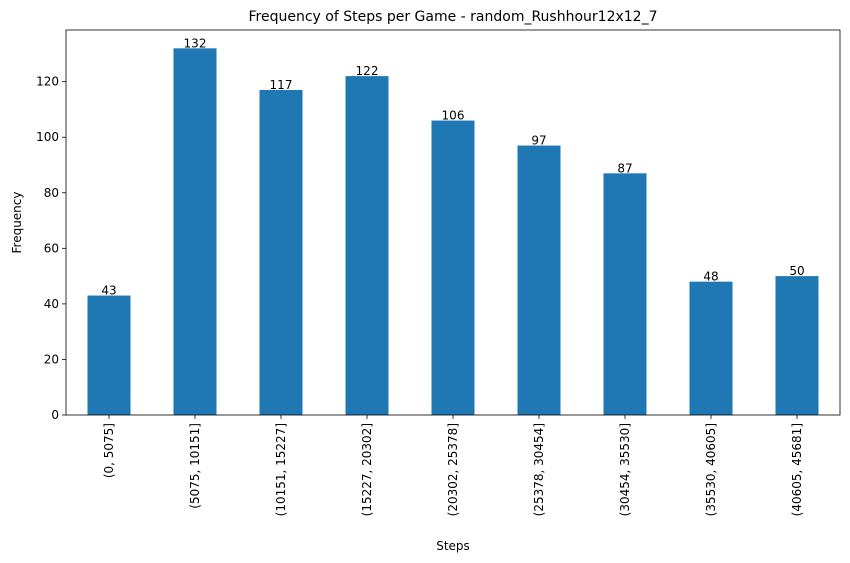 The width and height of the screenshot is (850, 563). Describe the element at coordinates (51, 193) in the screenshot. I see `y-tick-label: 80` at that location.